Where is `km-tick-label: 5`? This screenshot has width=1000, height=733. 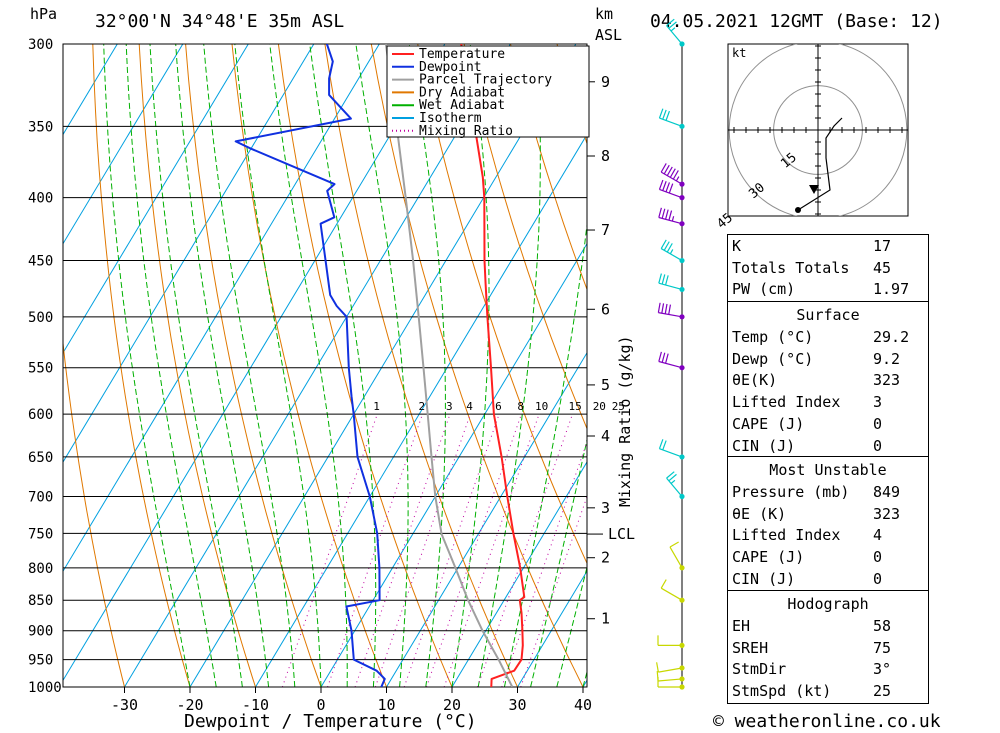
km-tick-label: 5 is located at coordinates (605, 385).